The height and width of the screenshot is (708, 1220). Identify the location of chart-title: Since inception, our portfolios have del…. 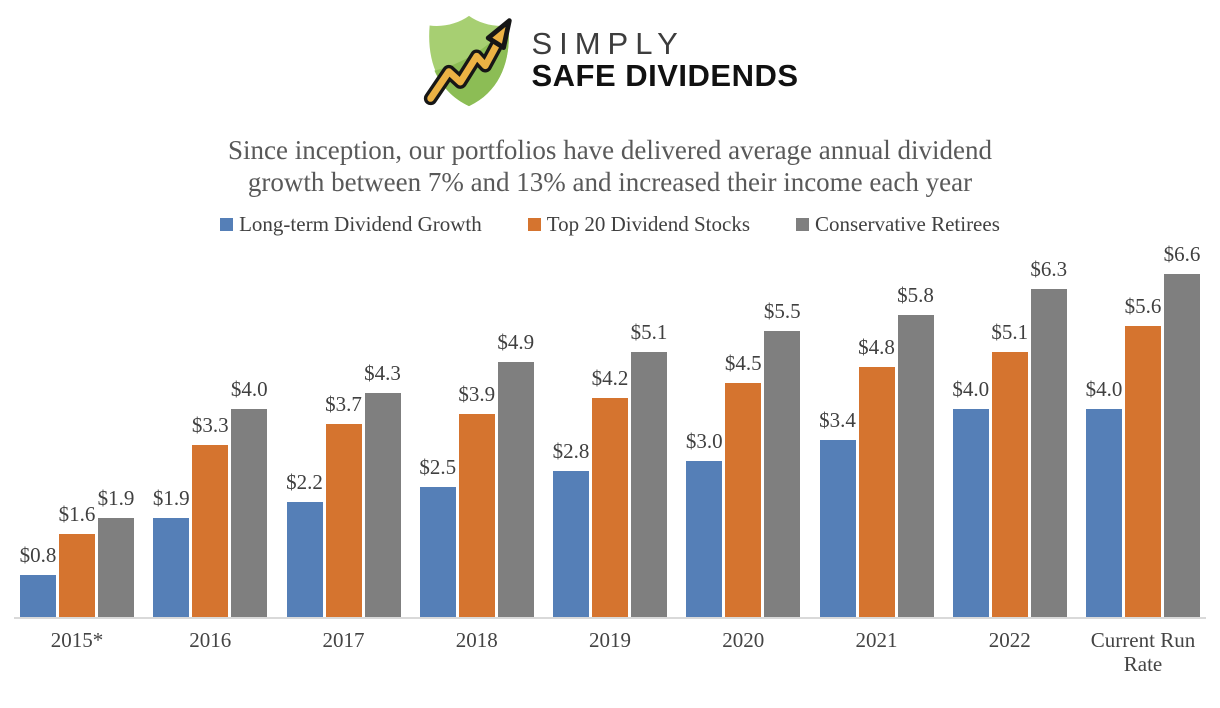
(610, 166).